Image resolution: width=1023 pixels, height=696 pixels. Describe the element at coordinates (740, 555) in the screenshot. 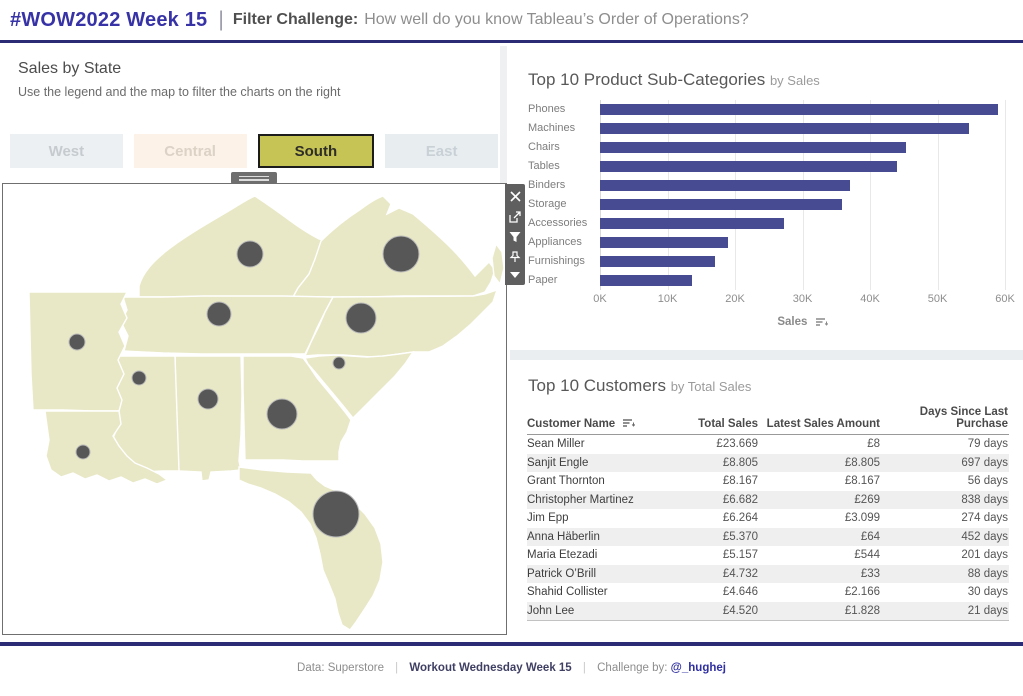

I see `table-cell: £5.157` at that location.